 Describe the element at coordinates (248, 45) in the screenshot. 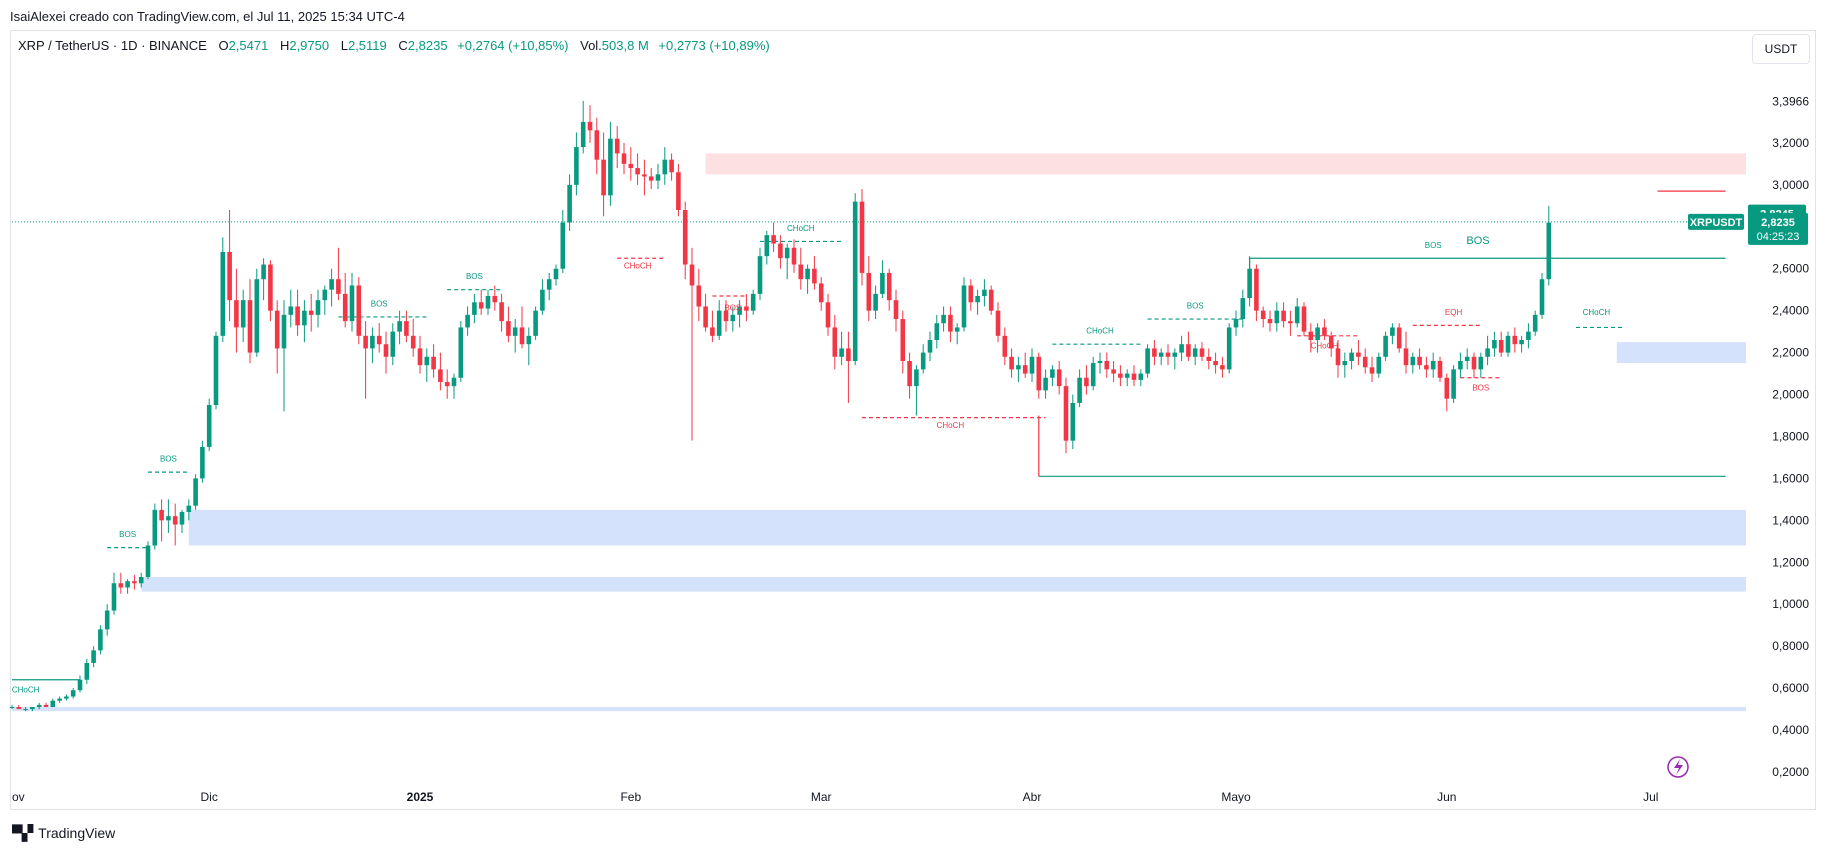

I see `open-value: 2,5471` at that location.